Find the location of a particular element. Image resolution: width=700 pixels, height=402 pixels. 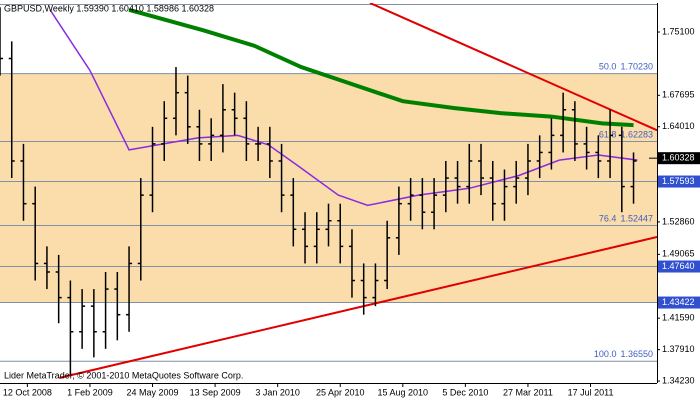

y-tick-label: 1.64010 is located at coordinates (678, 126).